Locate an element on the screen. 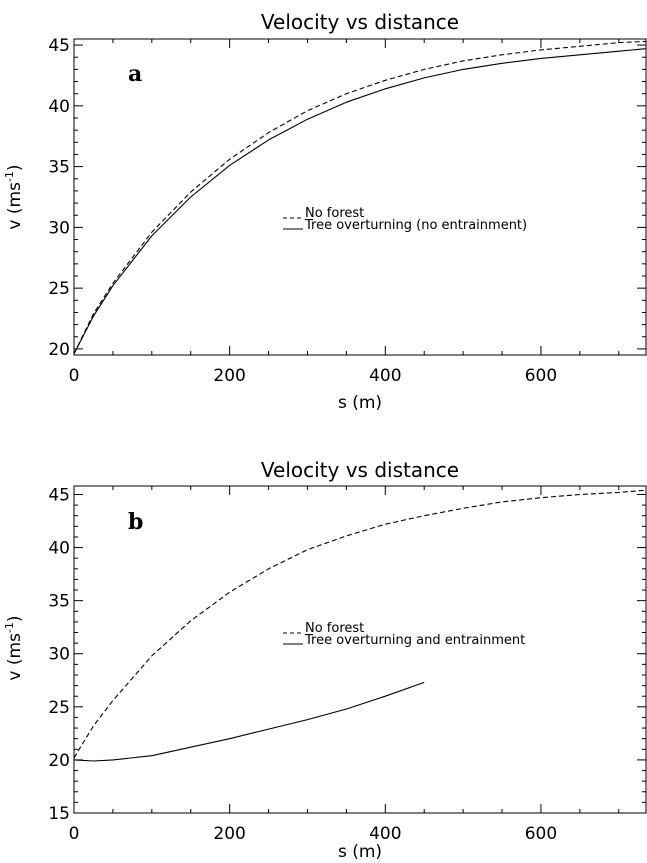 The width and height of the screenshot is (647, 863). y-tick-labels: 15 20 25 30 35 40 45 is located at coordinates (59, 654).